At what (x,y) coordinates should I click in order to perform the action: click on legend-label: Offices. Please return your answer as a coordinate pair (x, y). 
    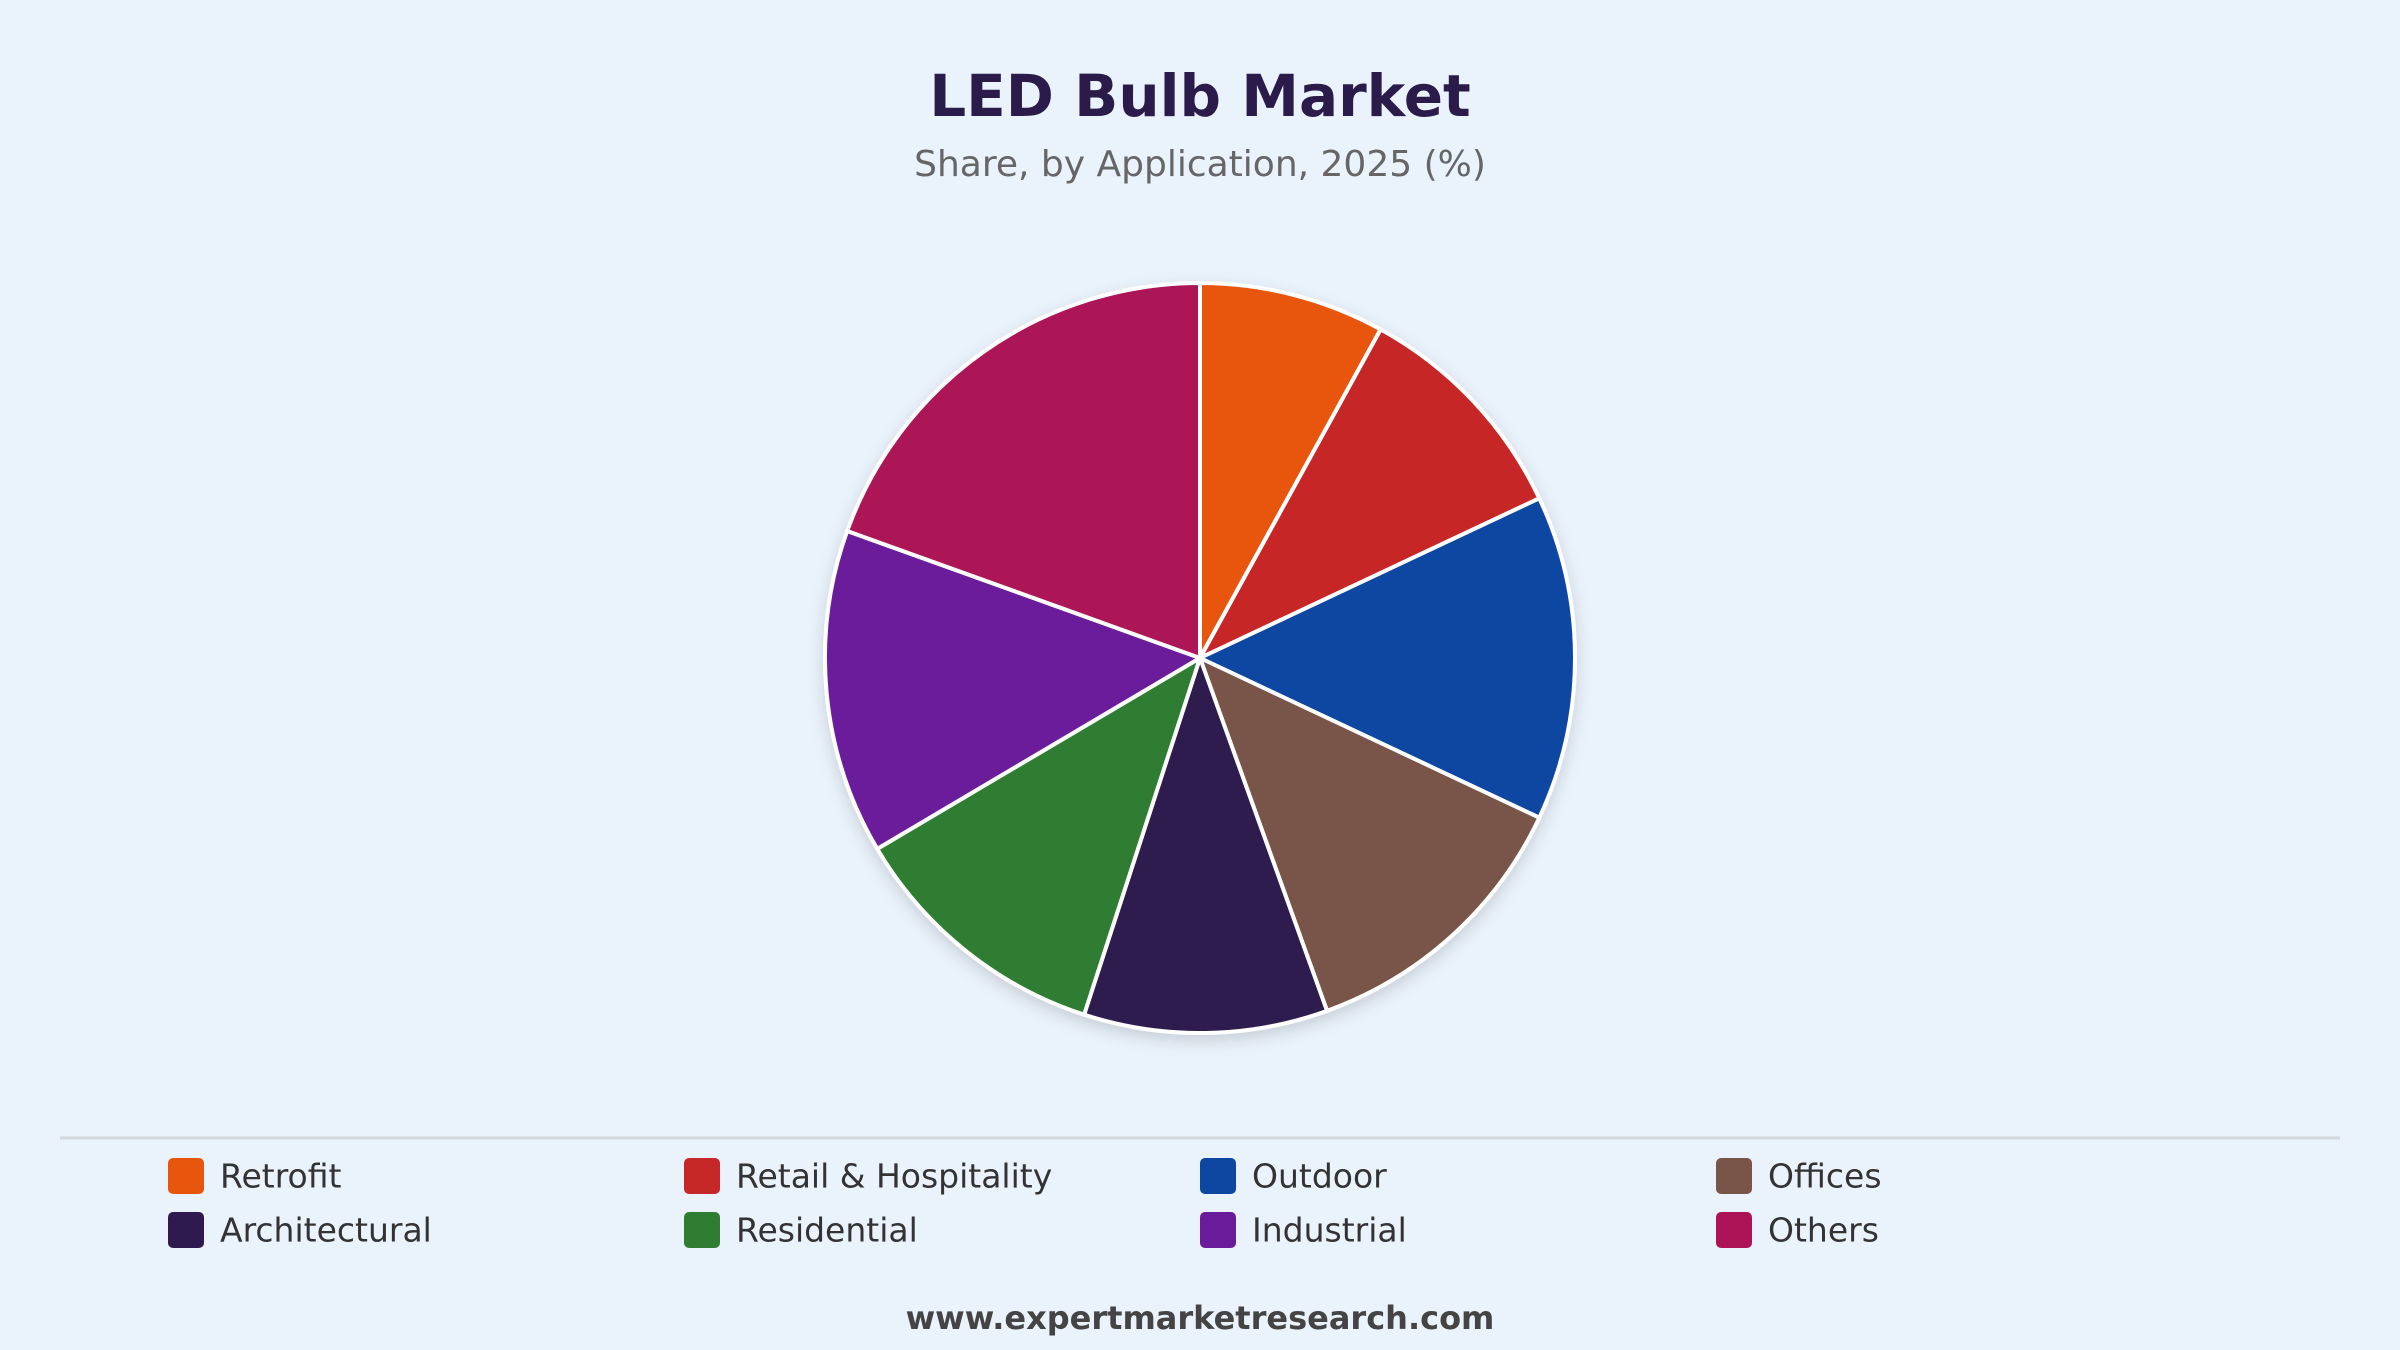
    Looking at the image, I should click on (1825, 1176).